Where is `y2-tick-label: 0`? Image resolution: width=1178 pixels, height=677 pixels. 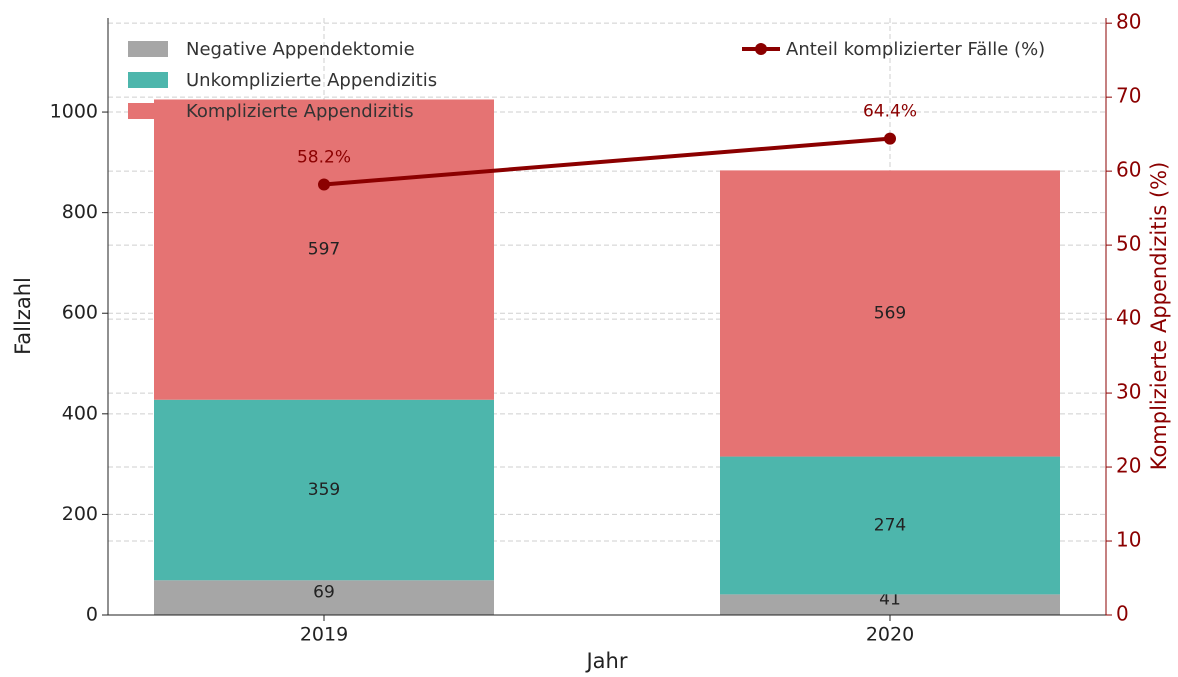 y2-tick-label: 0 is located at coordinates (1122, 614).